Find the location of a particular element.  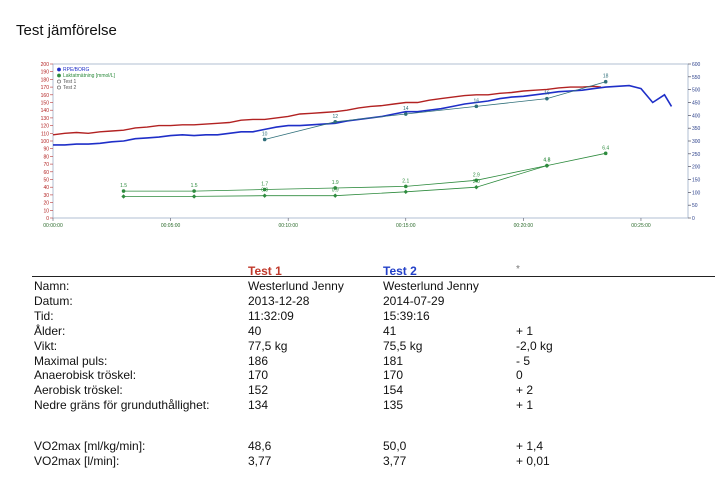

row-diff-value: - 5 is located at coordinates (523, 360).